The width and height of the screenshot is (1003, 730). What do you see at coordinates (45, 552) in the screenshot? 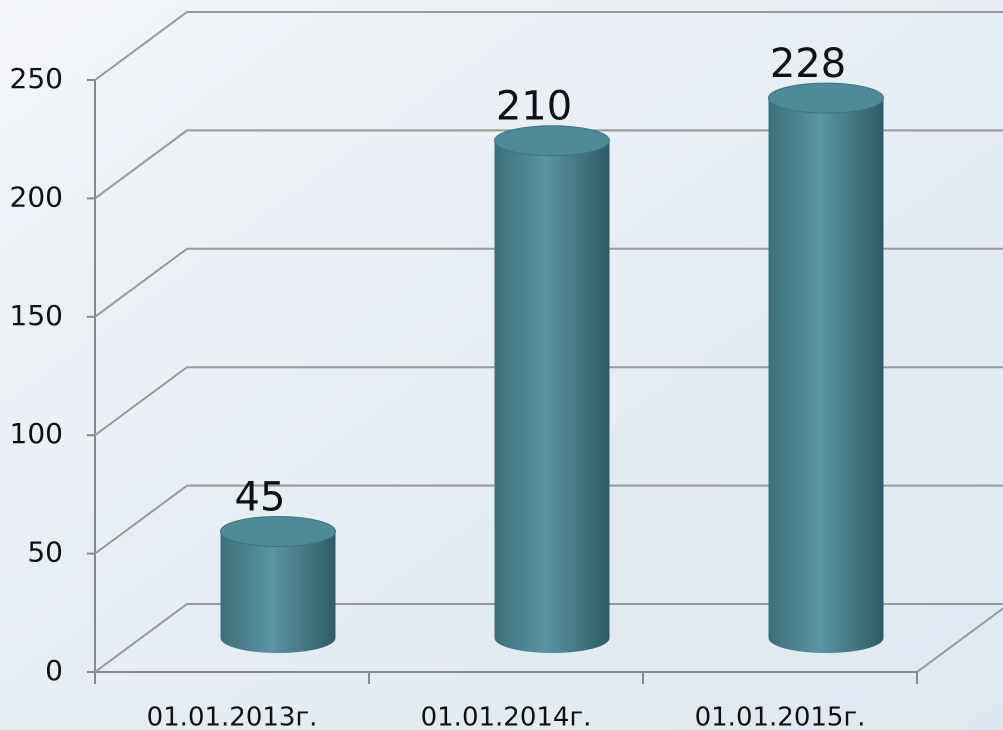
I see `y-tick-label: 50` at bounding box center [45, 552].